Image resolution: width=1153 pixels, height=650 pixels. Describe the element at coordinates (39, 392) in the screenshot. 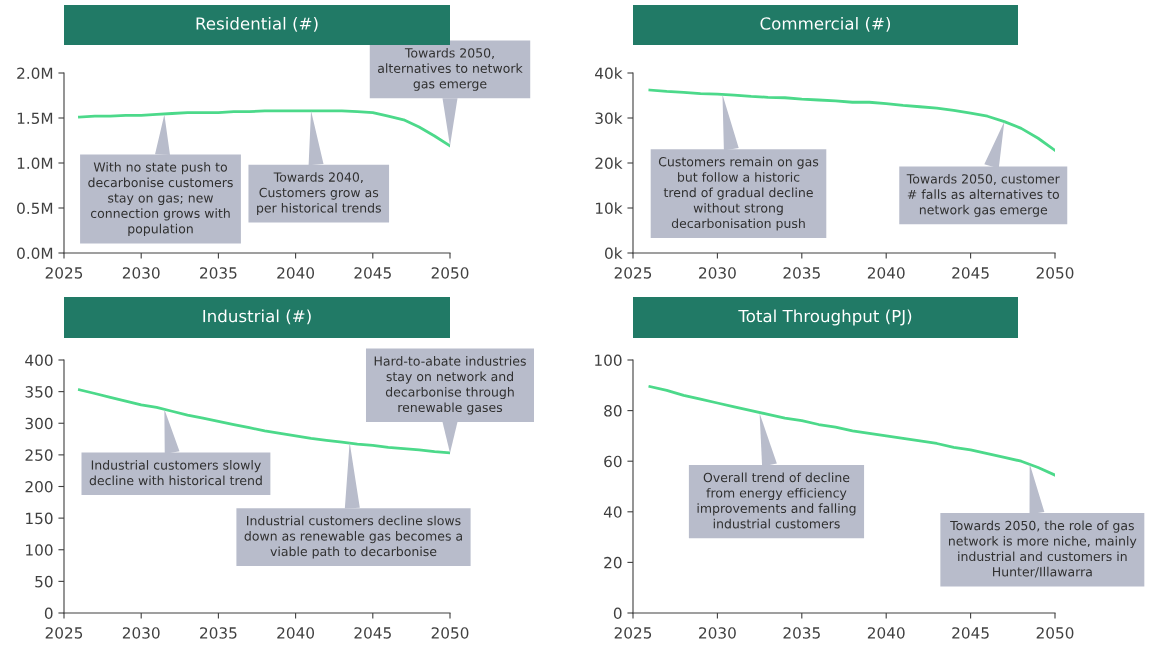

I see `y-tick-label: 350` at that location.